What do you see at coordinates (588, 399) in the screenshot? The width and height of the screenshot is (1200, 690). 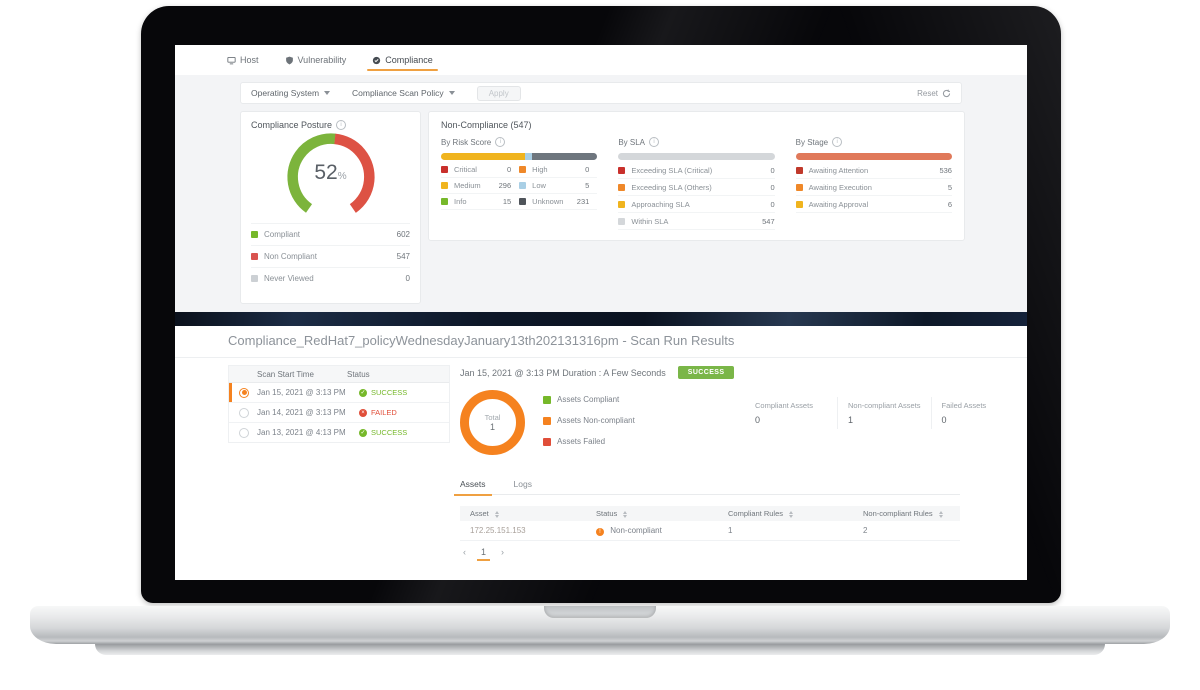 I see `assets-compliant-label: Assets Compliant` at bounding box center [588, 399].